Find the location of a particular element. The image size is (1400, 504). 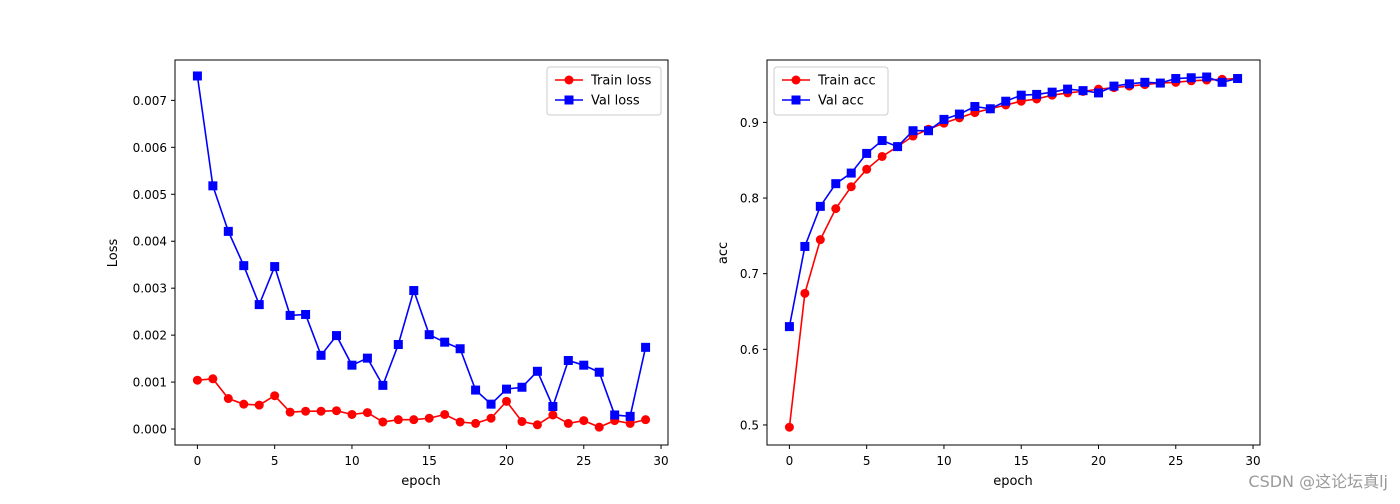

loss-y-tick-label: 0.004 is located at coordinates (150, 242).